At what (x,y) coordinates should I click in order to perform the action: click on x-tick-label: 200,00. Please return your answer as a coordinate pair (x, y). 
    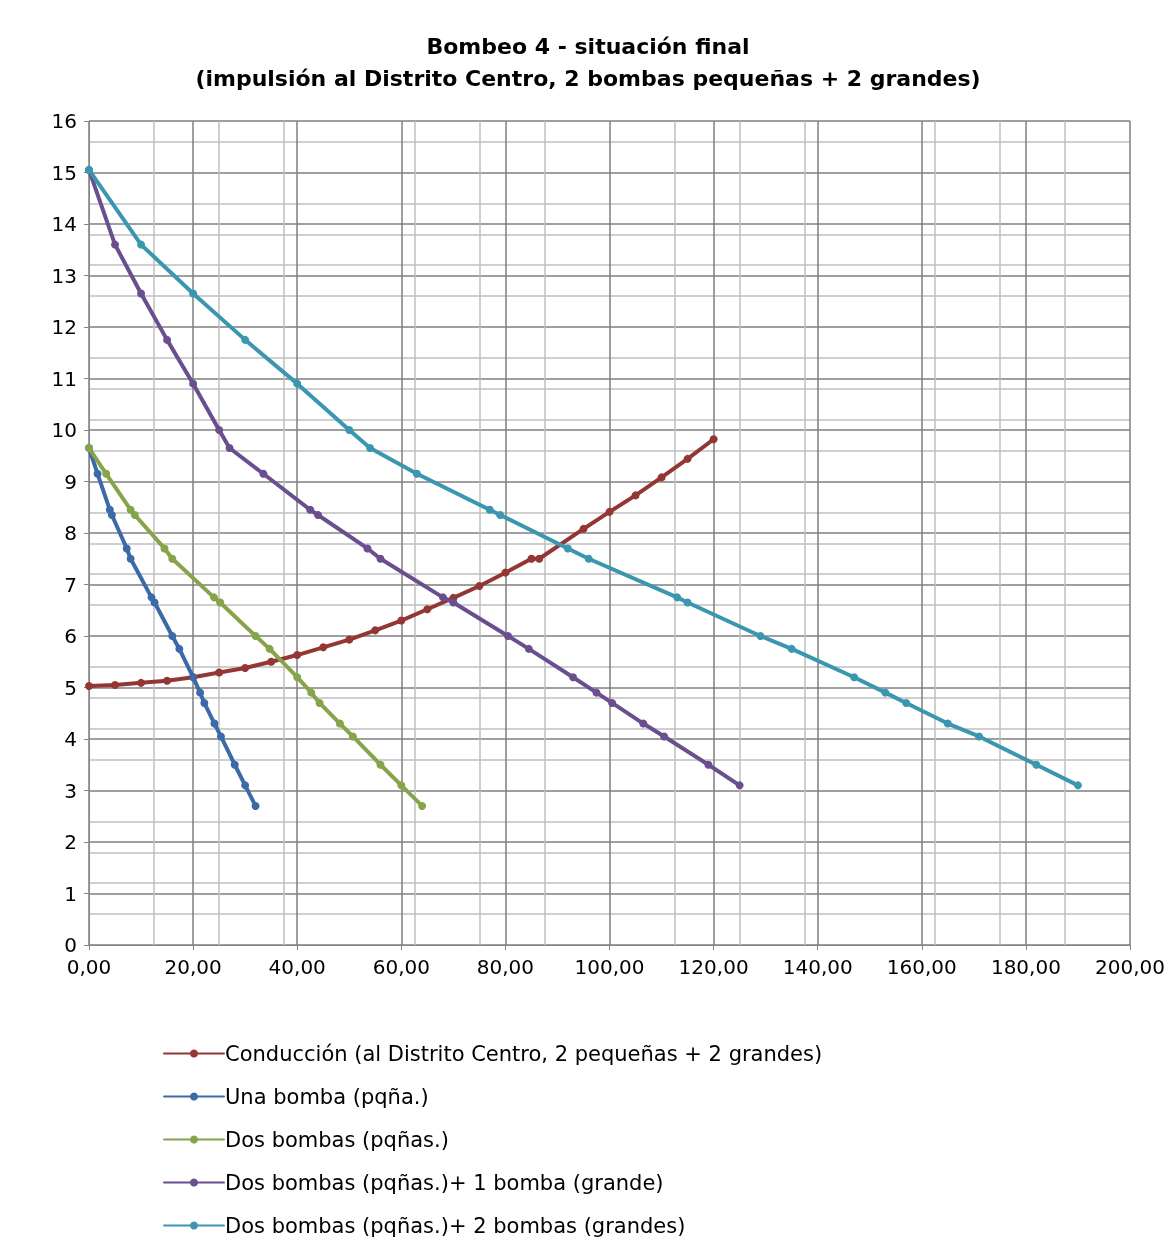
    Looking at the image, I should click on (1130, 967).